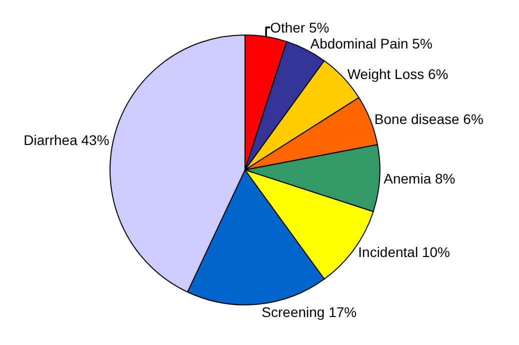  I want to click on slice-label: Screening 17%, so click(309, 312).